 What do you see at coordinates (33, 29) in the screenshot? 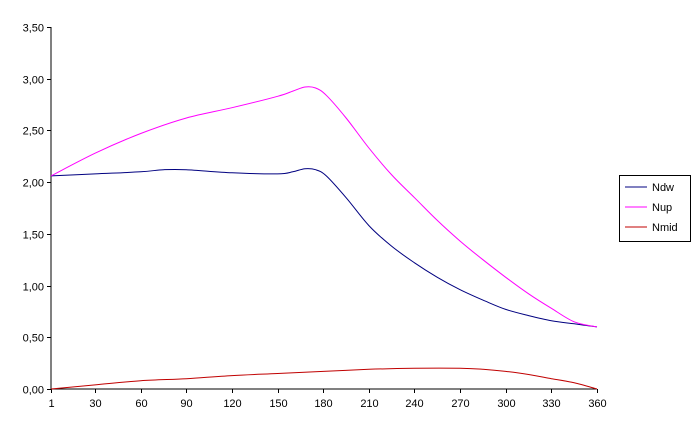
I see `y-tick-label: 3,50` at bounding box center [33, 29].